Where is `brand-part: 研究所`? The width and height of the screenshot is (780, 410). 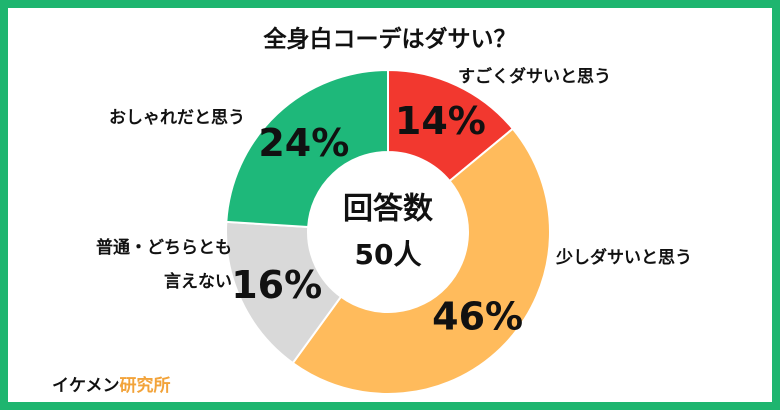 brand-part: 研究所 is located at coordinates (145, 385).